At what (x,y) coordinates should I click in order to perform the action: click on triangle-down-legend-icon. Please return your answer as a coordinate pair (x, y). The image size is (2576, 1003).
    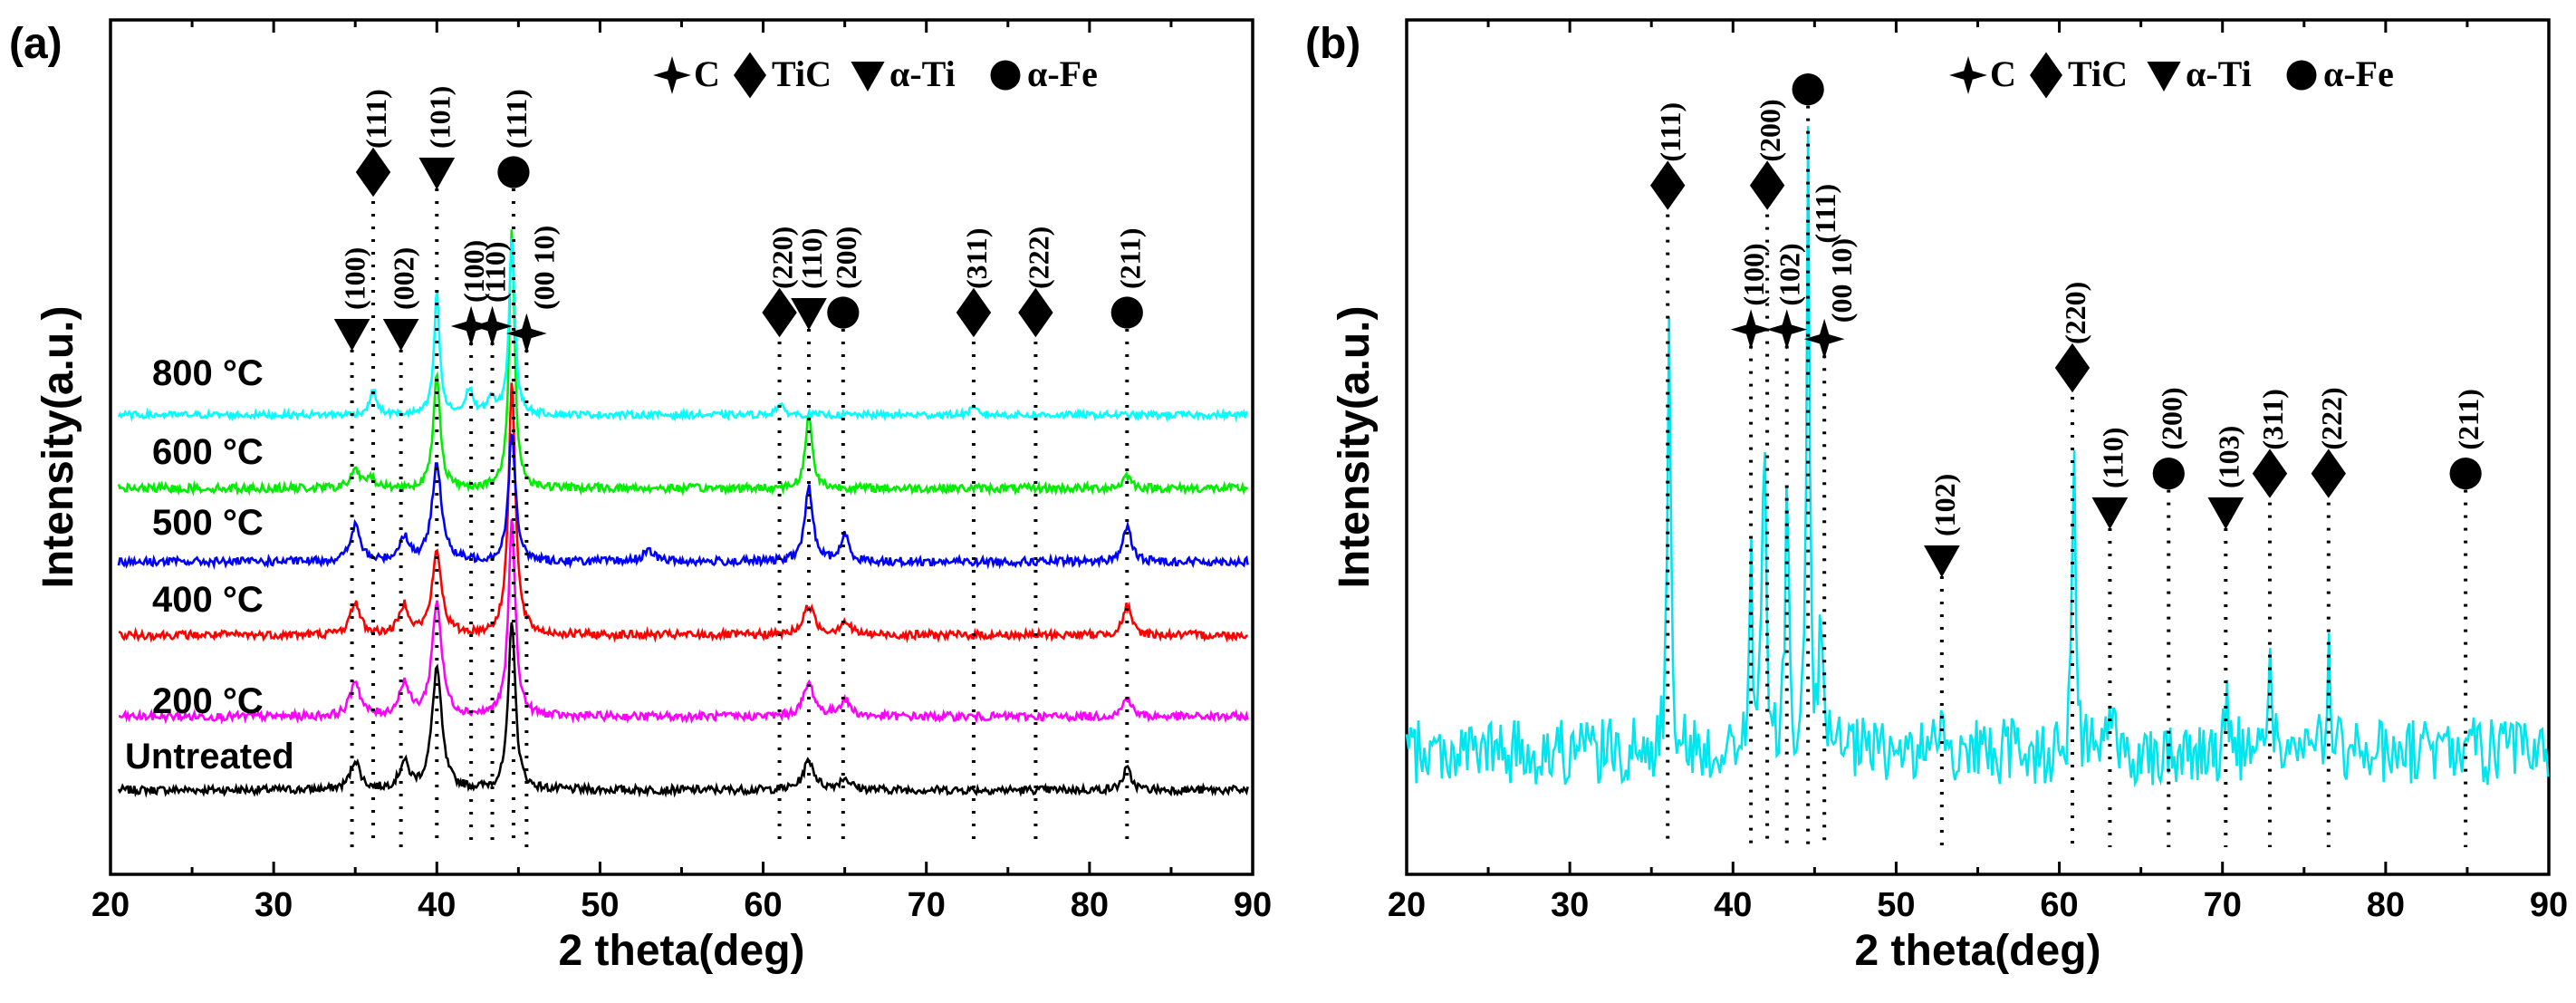
    Looking at the image, I should click on (868, 77).